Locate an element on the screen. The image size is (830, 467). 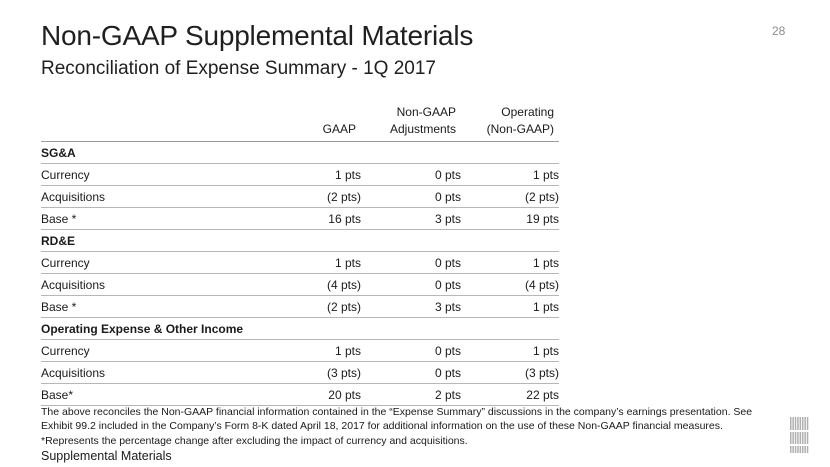
section-row-sga: SG&A is located at coordinates (300, 152).